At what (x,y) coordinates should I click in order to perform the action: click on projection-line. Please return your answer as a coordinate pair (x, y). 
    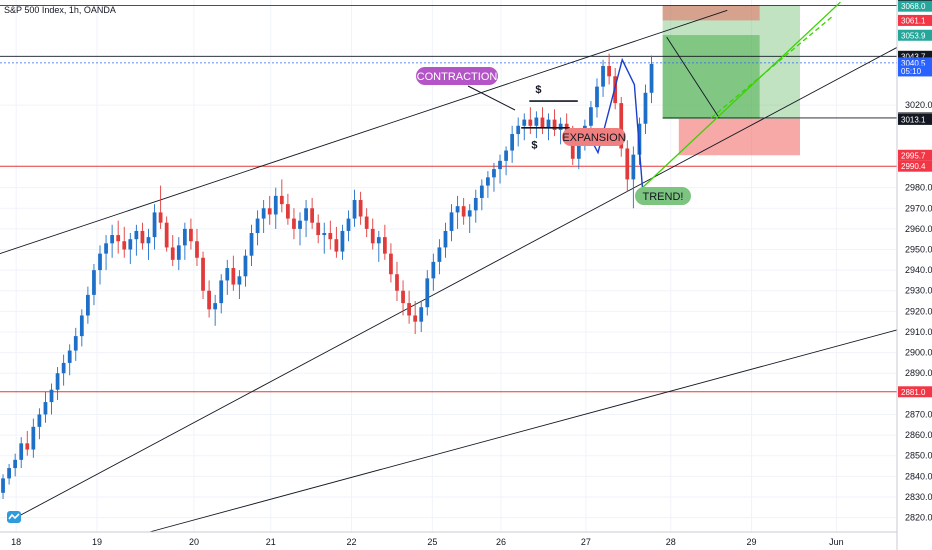
    Looking at the image, I should click on (693, 77).